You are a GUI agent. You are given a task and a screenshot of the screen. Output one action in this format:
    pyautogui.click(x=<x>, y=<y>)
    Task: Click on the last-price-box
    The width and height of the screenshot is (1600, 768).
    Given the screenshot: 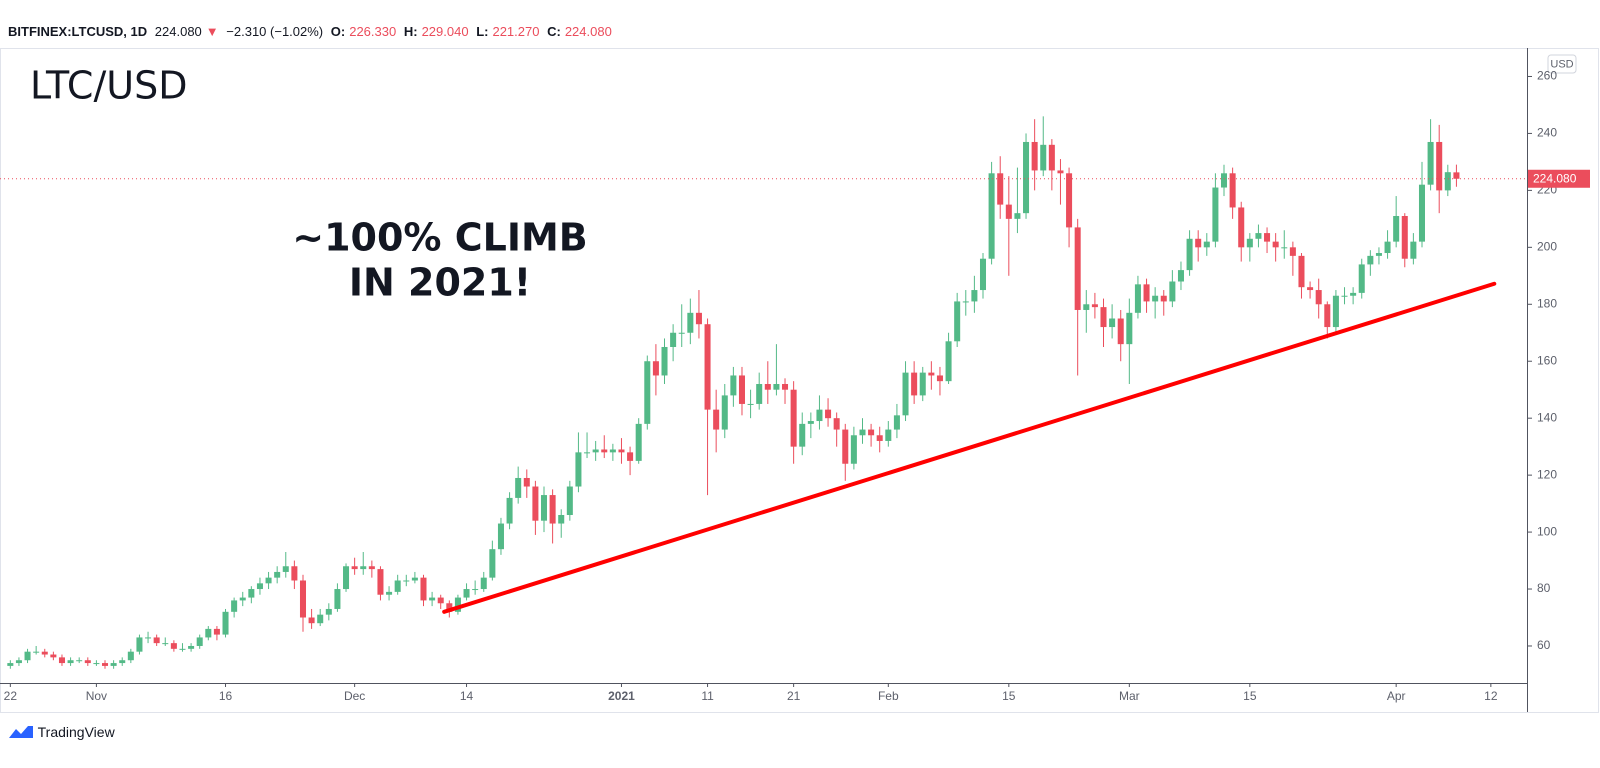 What is the action you would take?
    pyautogui.click(x=1559, y=178)
    